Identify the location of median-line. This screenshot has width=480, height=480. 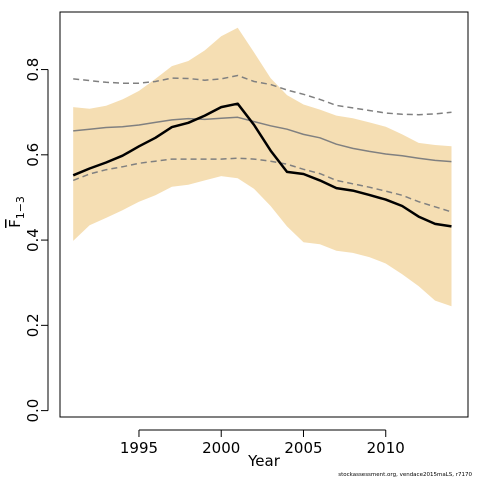
(262, 139).